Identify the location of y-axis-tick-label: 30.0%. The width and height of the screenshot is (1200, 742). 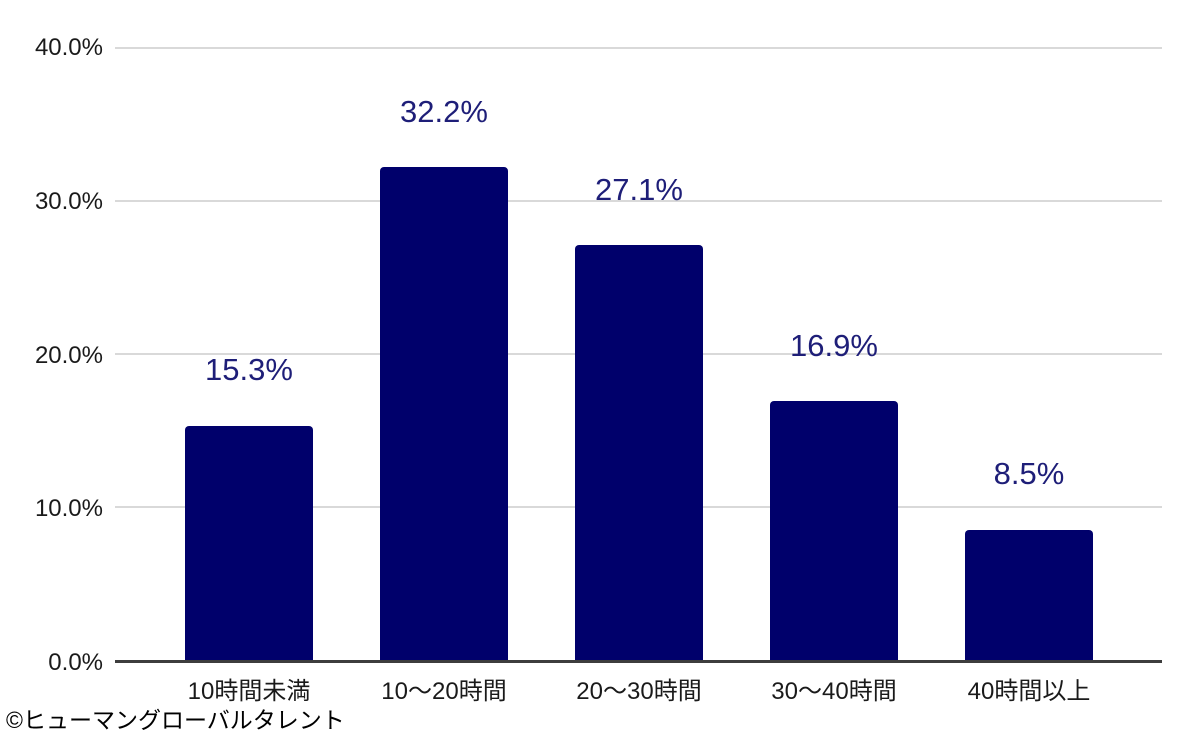
(68, 201).